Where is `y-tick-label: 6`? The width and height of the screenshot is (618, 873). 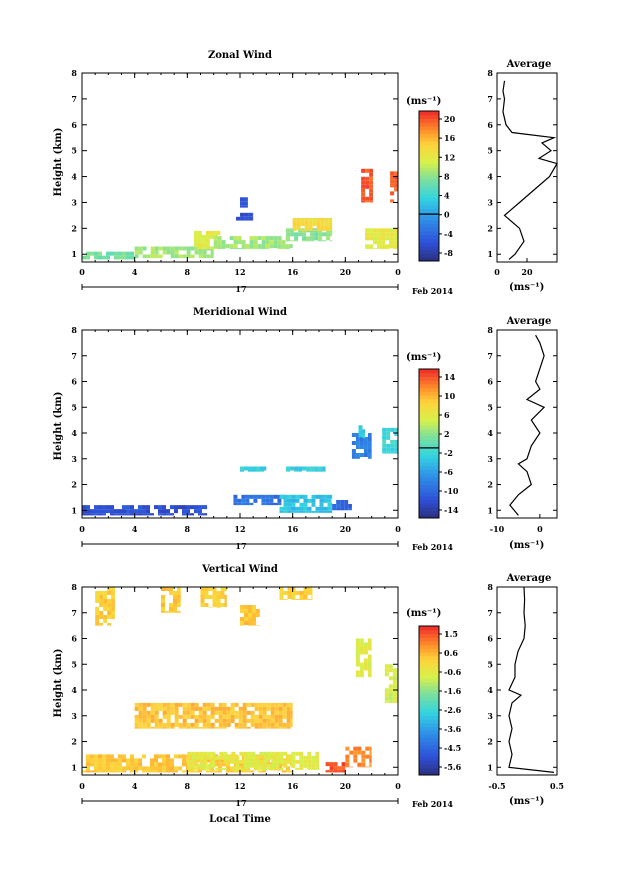 y-tick-label: 6 is located at coordinates (74, 639).